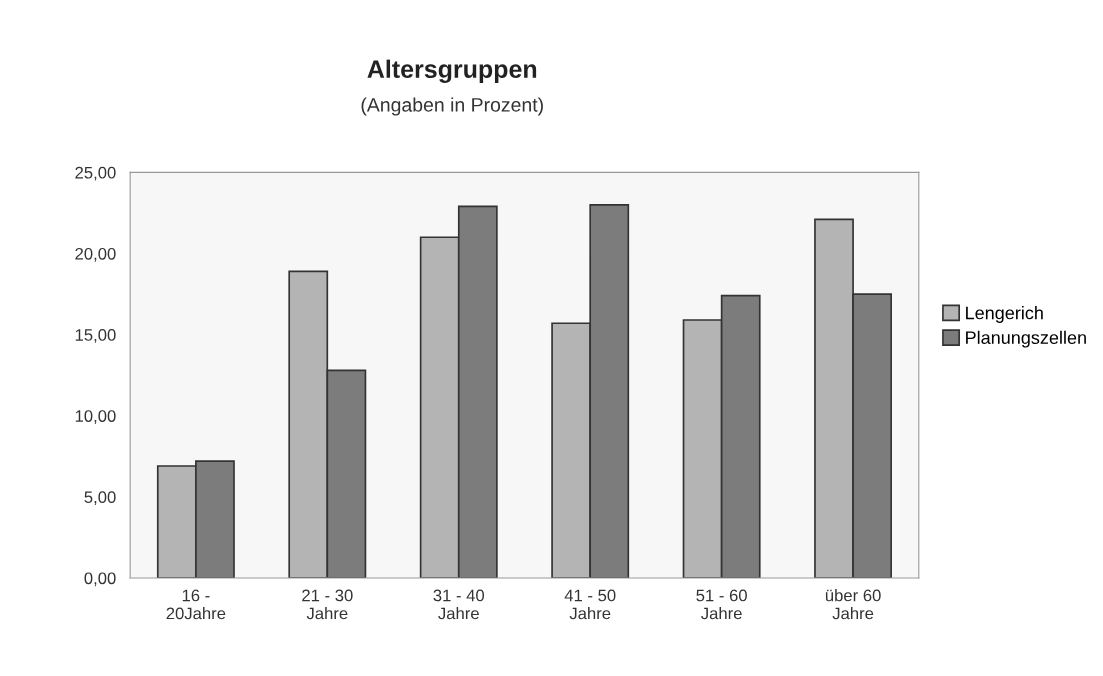  What do you see at coordinates (95, 336) in the screenshot?
I see `y-tick-label: 15,00` at bounding box center [95, 336].